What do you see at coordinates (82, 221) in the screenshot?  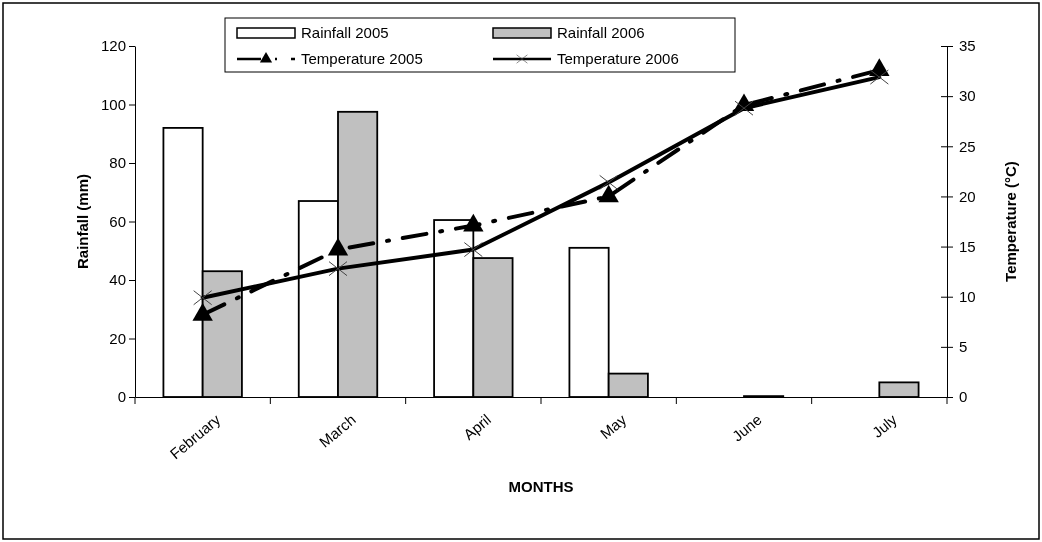 I see `y-axis-title: Rainfall (mm)` at bounding box center [82, 221].